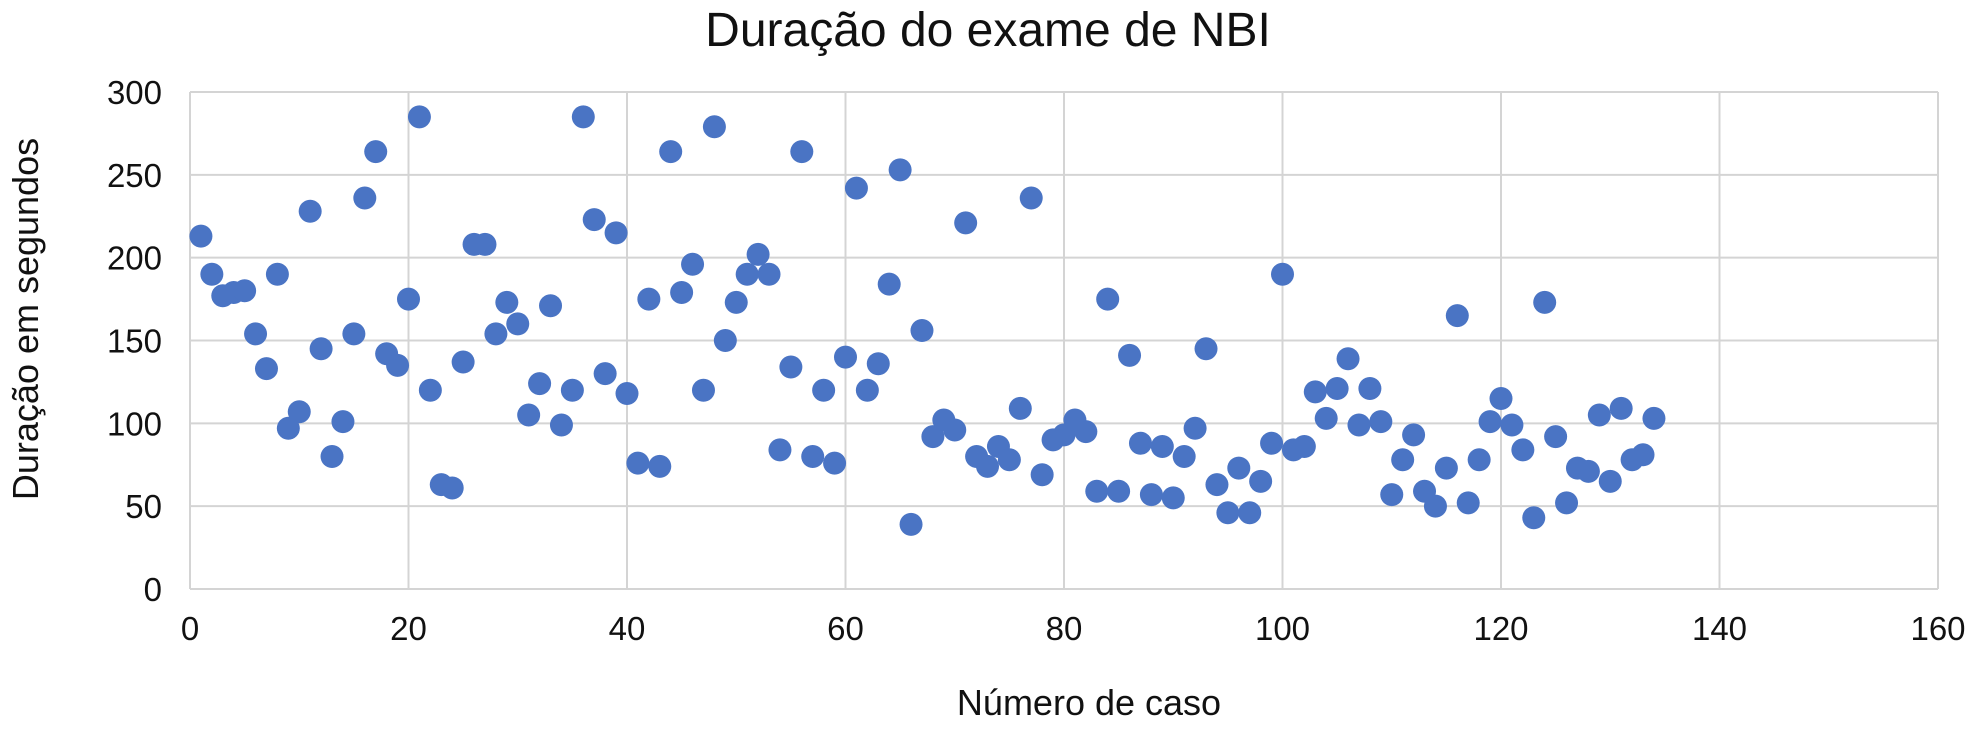 This screenshot has height=729, width=1976. What do you see at coordinates (627, 628) in the screenshot?
I see `x-tick-label: 40` at bounding box center [627, 628].